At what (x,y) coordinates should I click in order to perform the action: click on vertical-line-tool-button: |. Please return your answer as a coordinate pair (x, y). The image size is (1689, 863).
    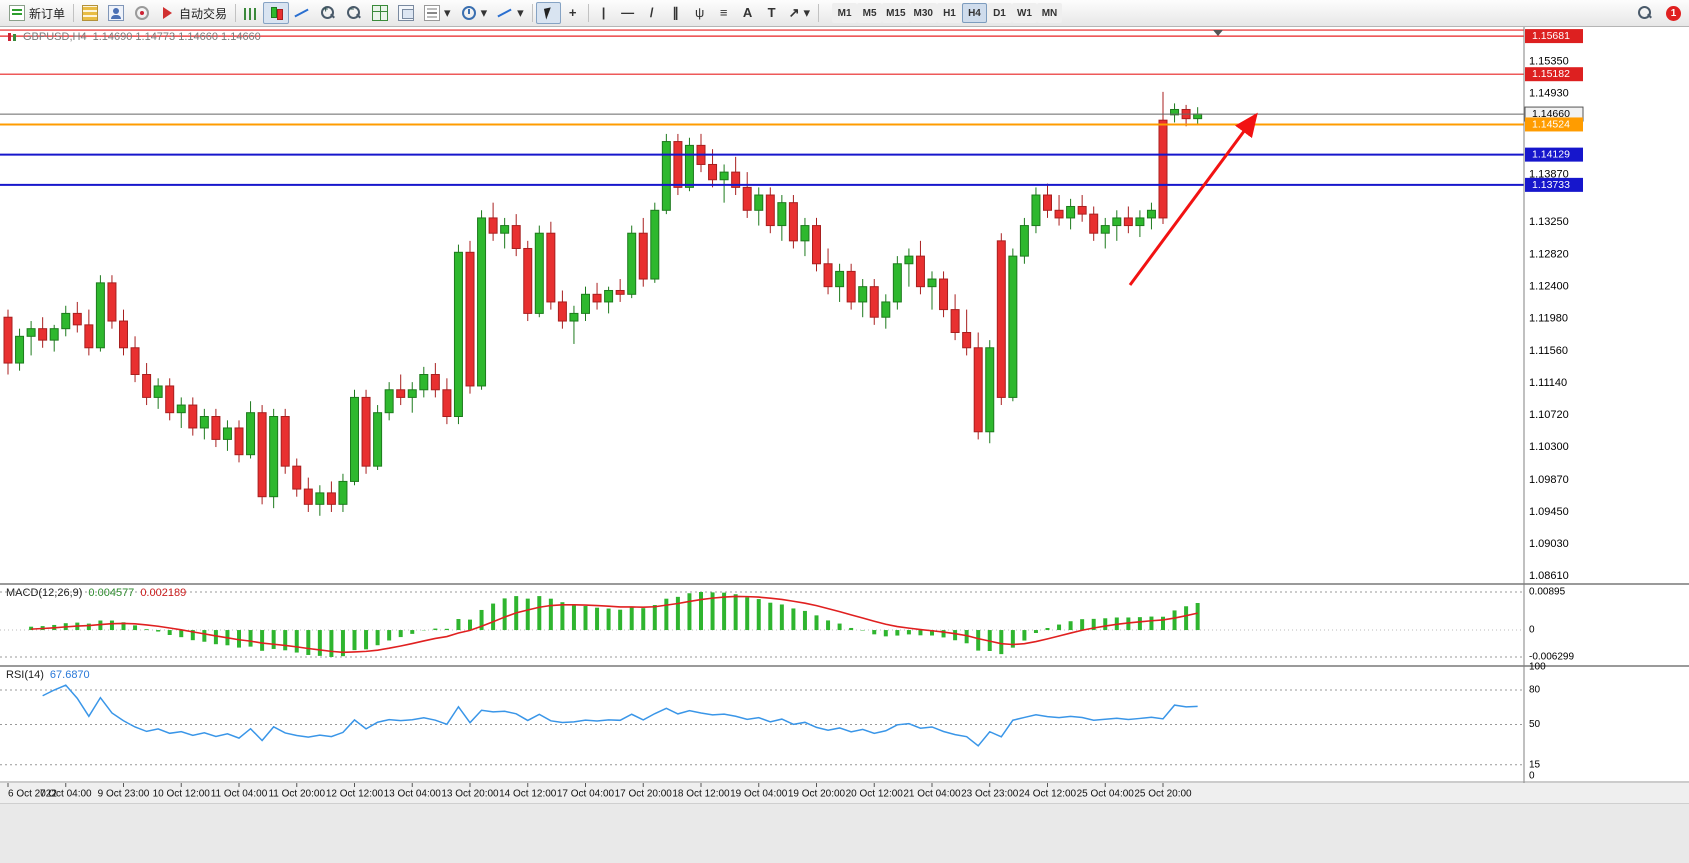
    Looking at the image, I should click on (604, 13).